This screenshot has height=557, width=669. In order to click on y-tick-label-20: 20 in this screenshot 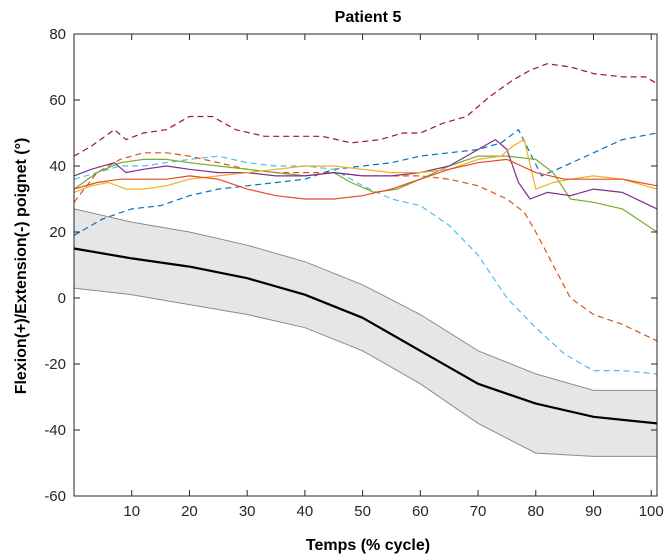, I will do `click(57, 232)`.